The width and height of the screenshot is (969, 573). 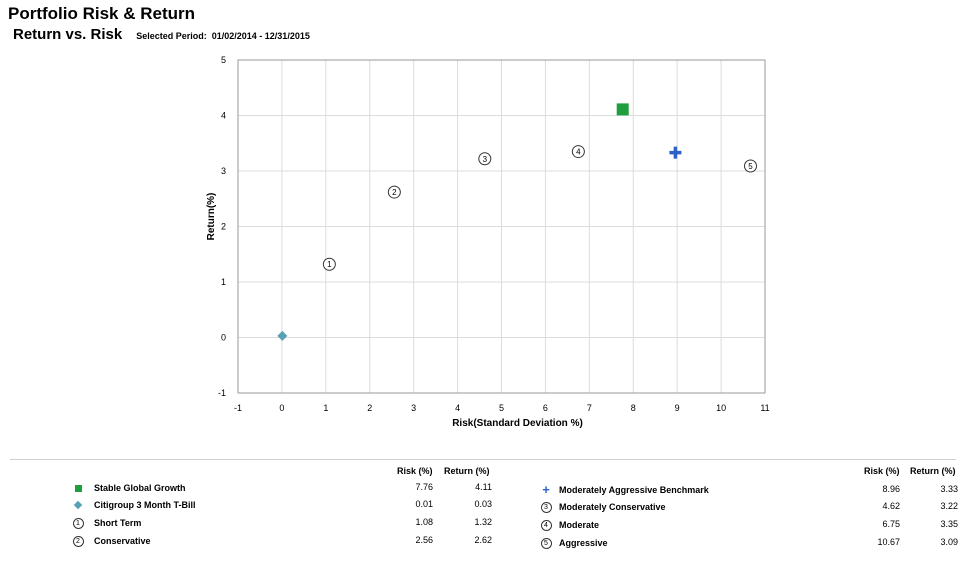 I want to click on legend-return-value: 3.22, so click(x=949, y=506).